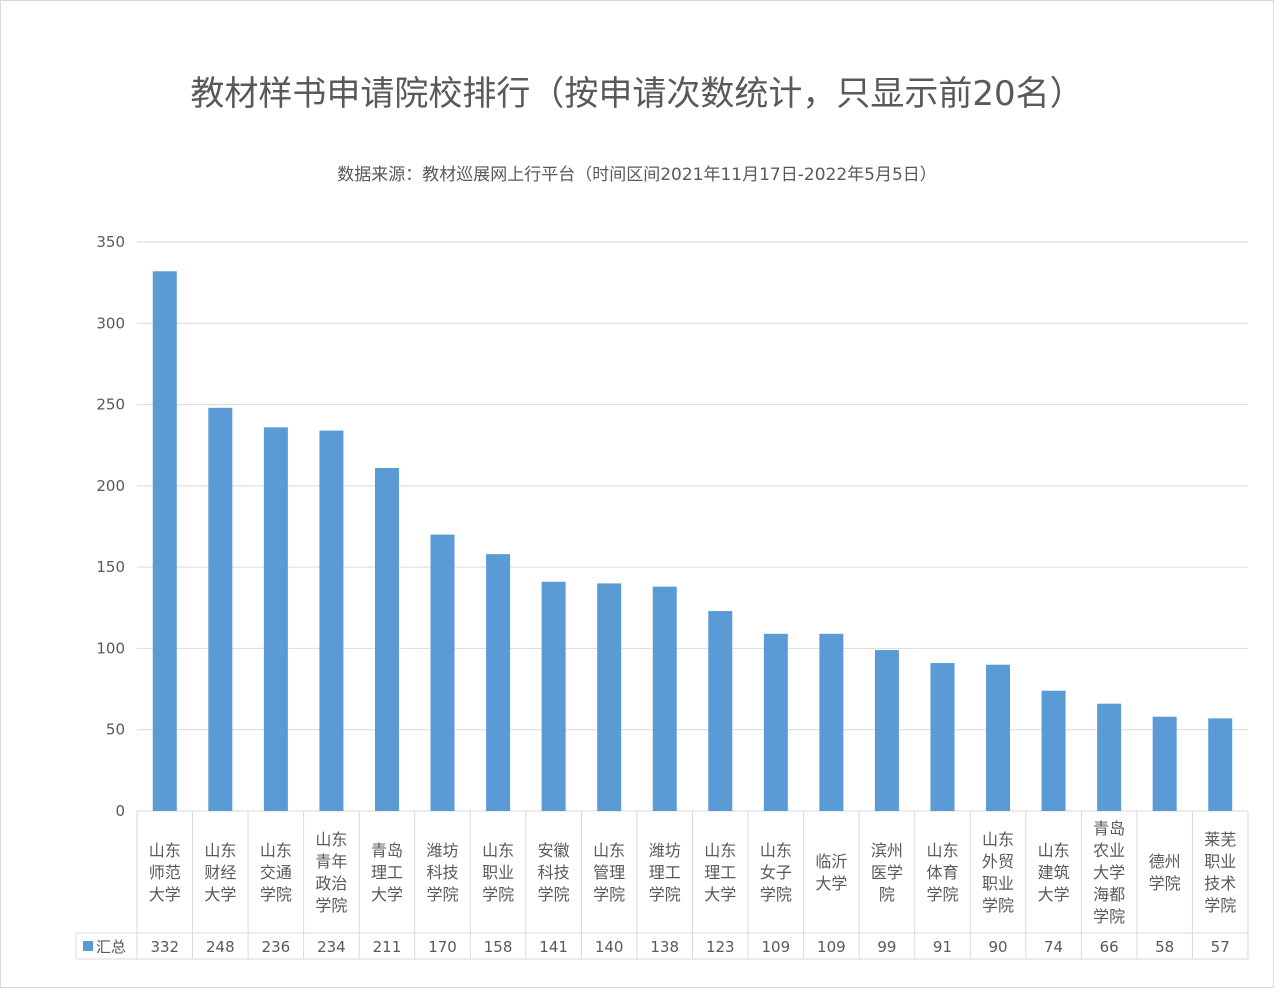 The height and width of the screenshot is (988, 1274). What do you see at coordinates (88, 946) in the screenshot?
I see `legend-swatch` at bounding box center [88, 946].